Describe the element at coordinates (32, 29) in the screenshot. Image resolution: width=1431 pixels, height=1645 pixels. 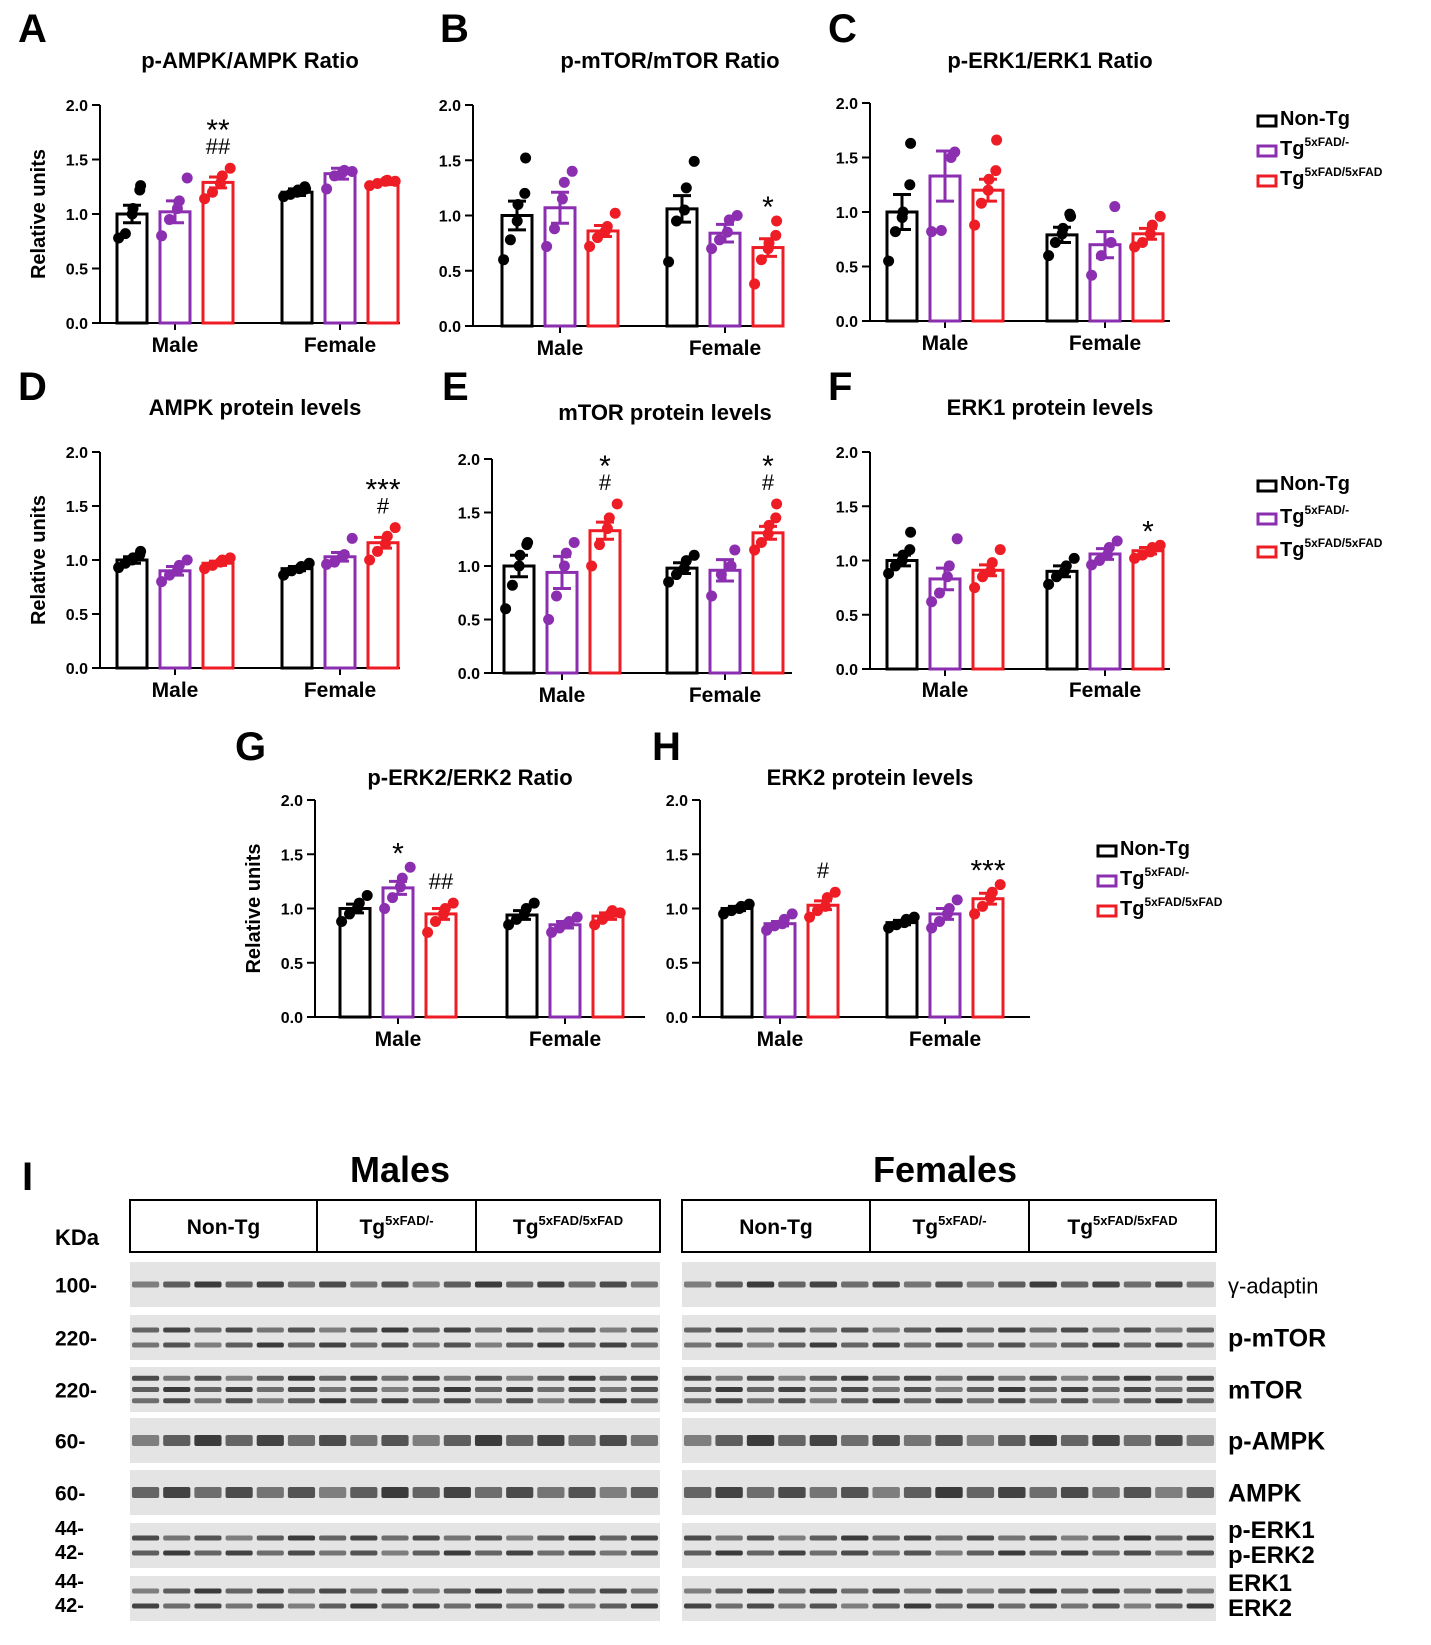
I see `panel-letter: A` at that location.